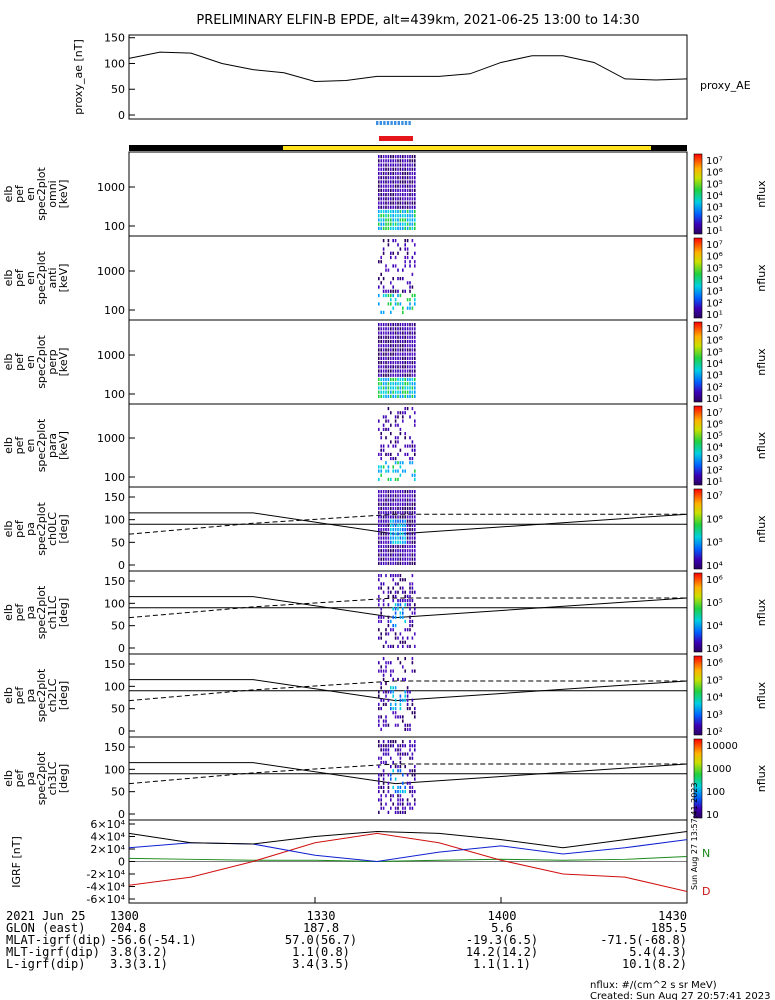 This screenshot has height=1000, width=775. I want to click on colorbar-tick-label: 10³, so click(714, 715).